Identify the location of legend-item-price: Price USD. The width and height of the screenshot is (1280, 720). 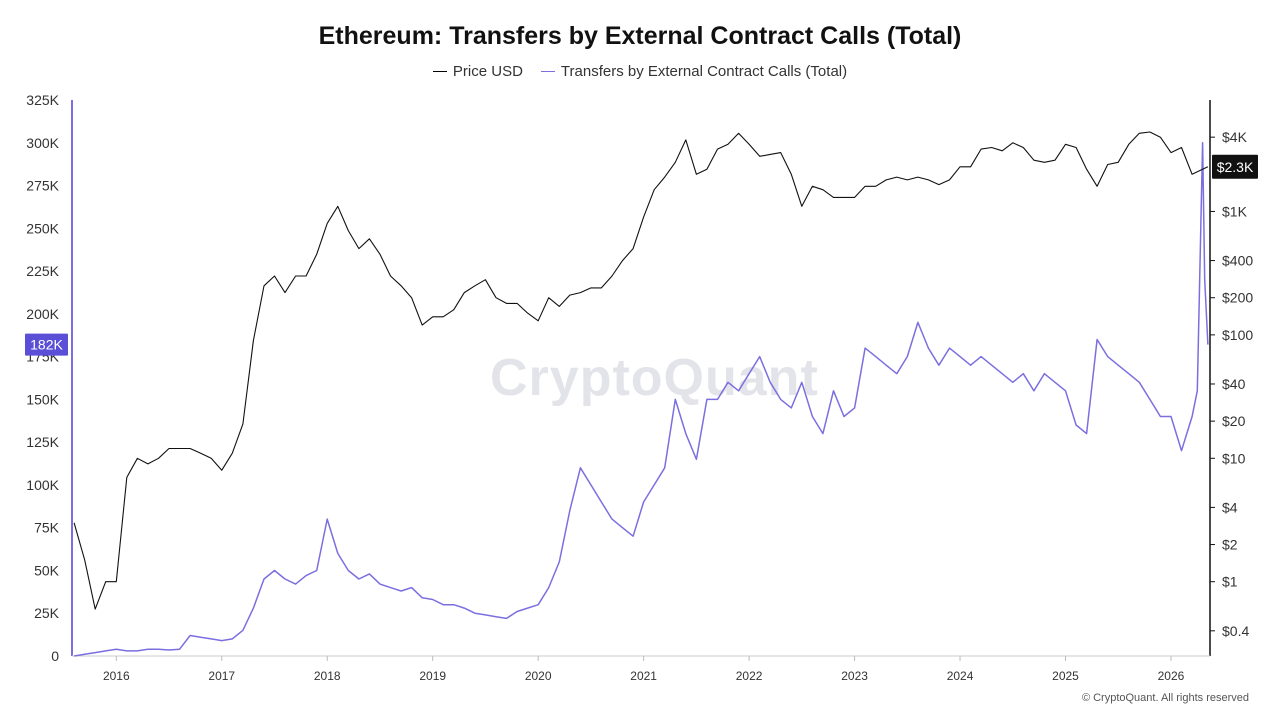
(477, 71).